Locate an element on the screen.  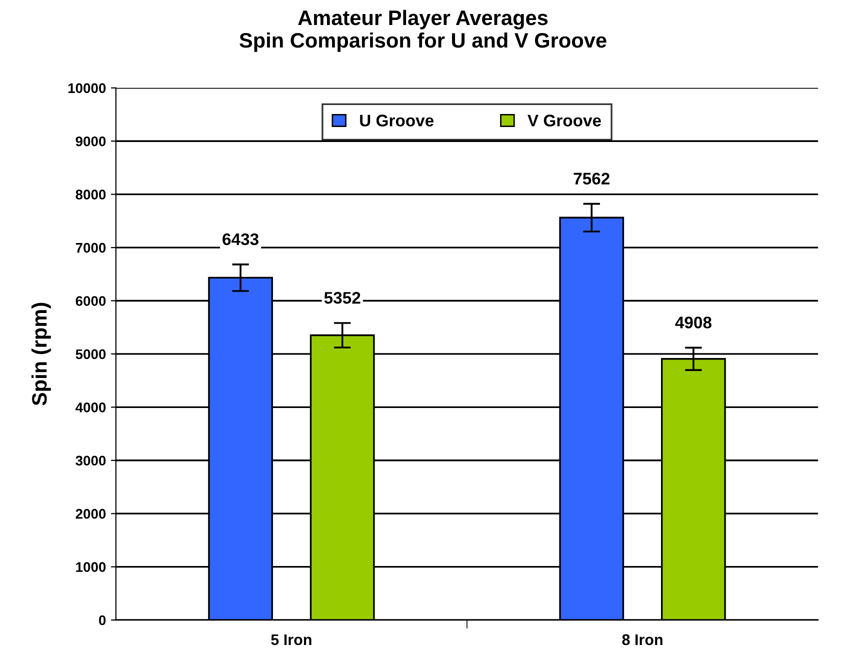
y-tick-label: 0 is located at coordinates (102, 620).